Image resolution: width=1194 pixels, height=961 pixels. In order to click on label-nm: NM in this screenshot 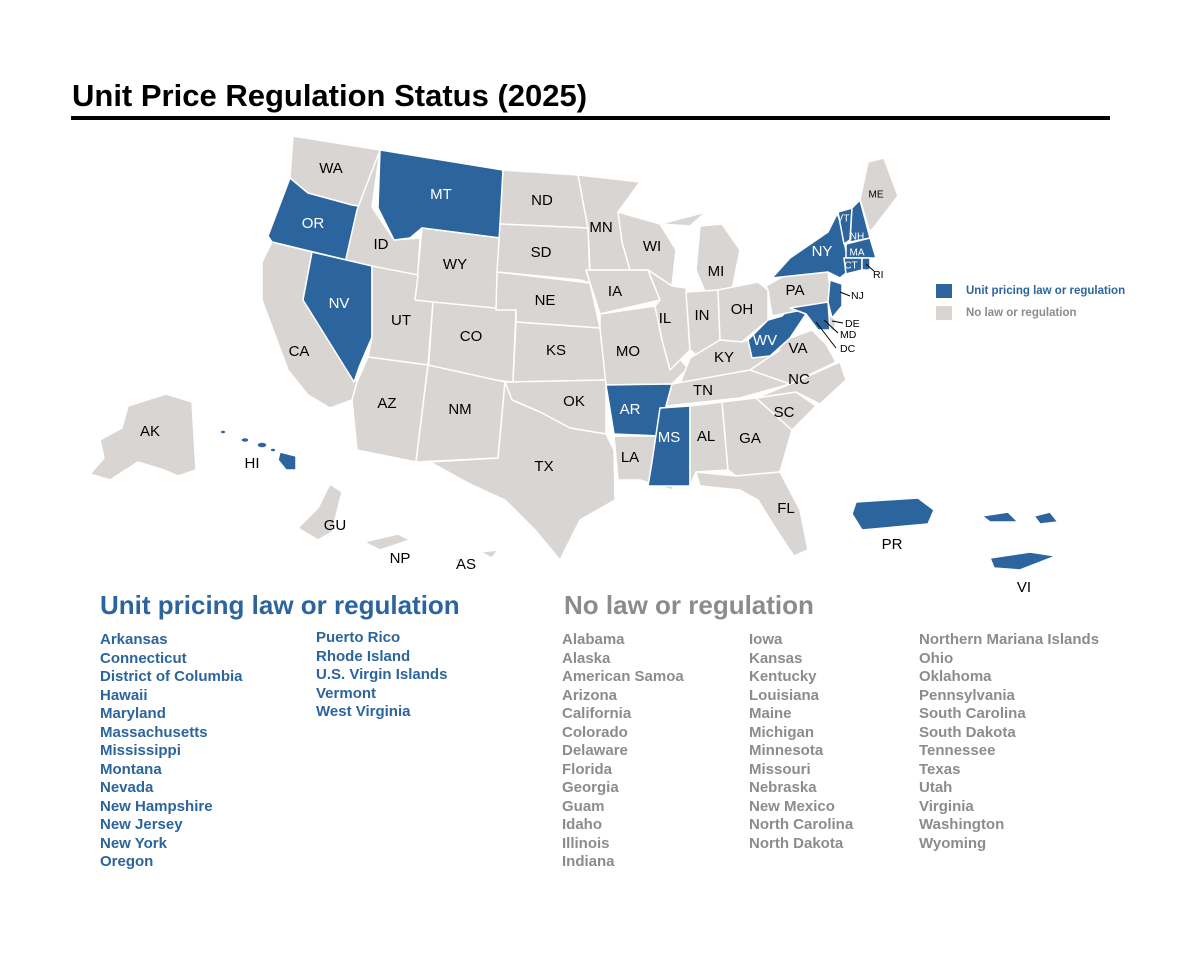, I will do `click(459, 409)`.